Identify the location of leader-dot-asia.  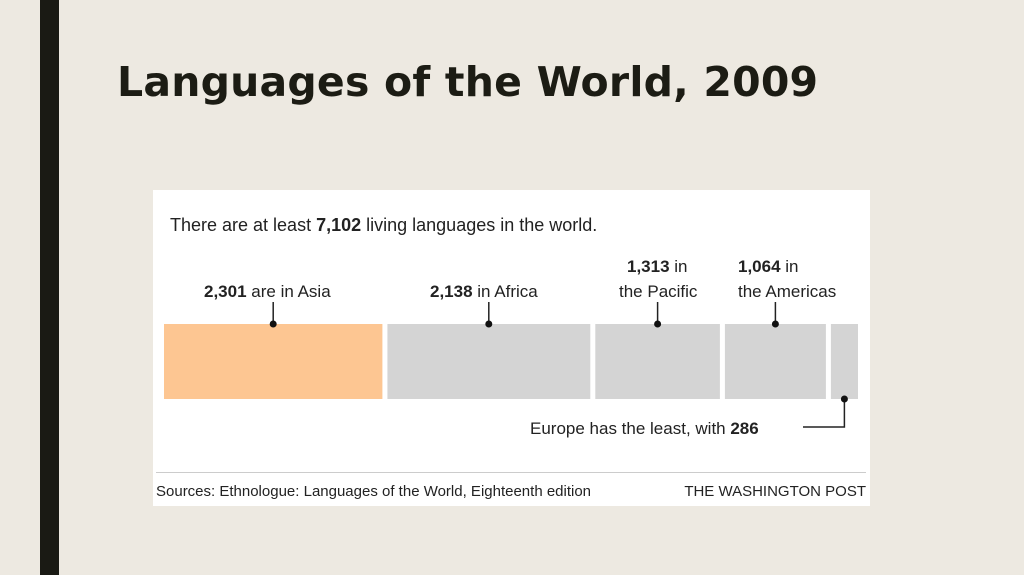
(273, 324).